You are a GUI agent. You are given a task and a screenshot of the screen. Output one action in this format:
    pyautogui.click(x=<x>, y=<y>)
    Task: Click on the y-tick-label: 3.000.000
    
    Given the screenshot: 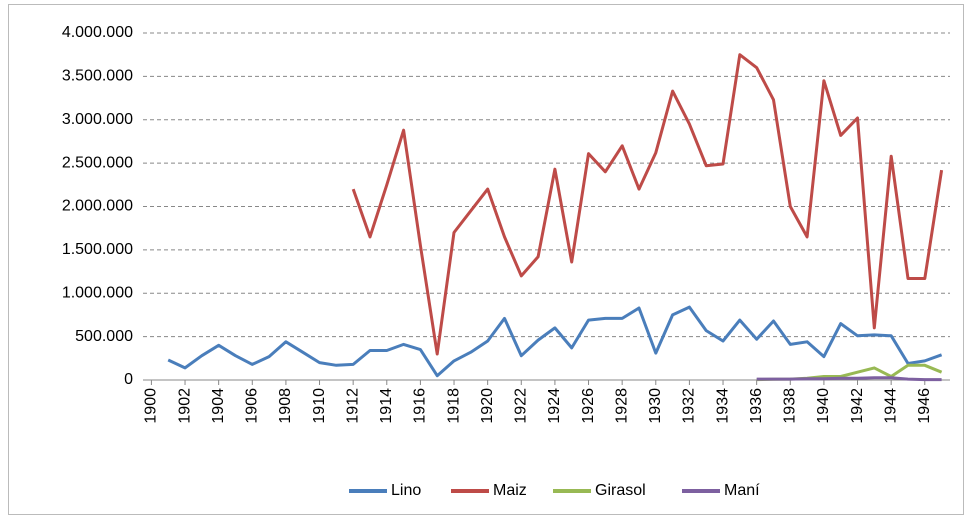 What is the action you would take?
    pyautogui.click(x=97, y=119)
    